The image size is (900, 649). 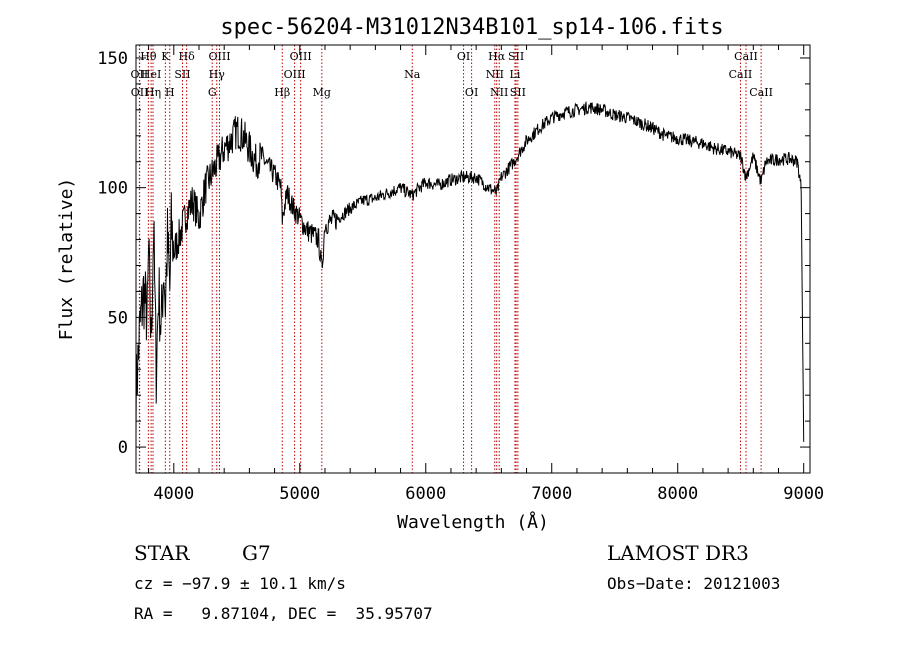 I want to click on redshift-cz: cz = −97.9 ± 10.1 km/s, so click(x=240, y=583).